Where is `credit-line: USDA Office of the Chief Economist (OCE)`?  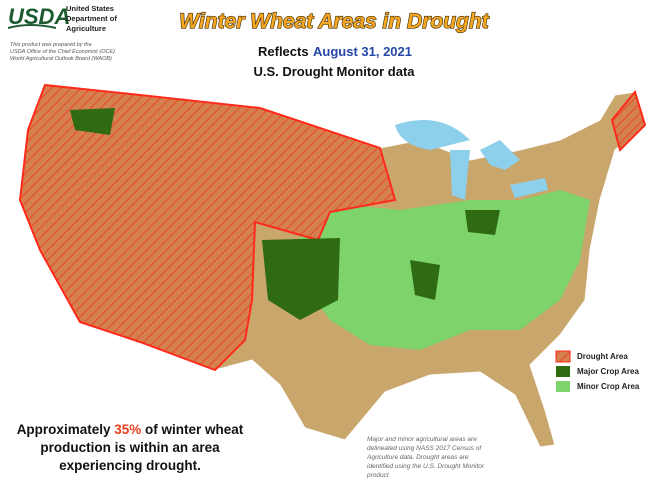
credit-line: USDA Office of the Chief Economist (OCE) is located at coordinates (62, 52).